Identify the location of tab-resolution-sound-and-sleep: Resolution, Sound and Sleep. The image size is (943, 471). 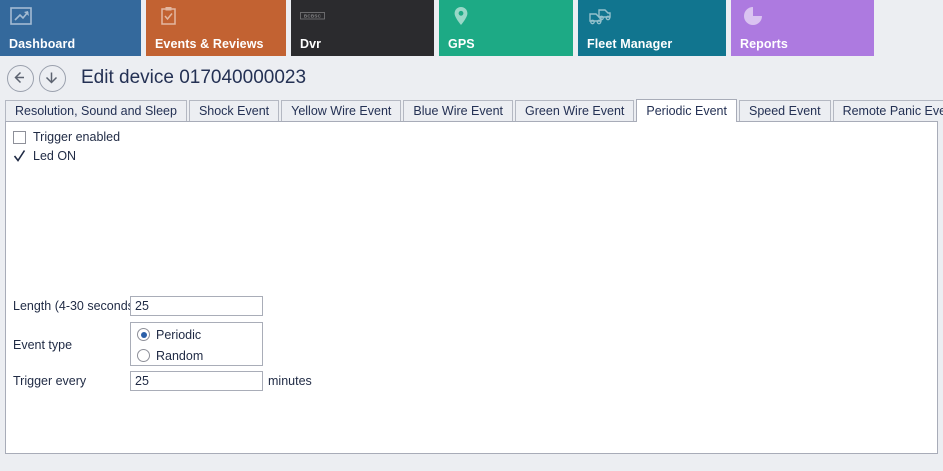
(96, 110).